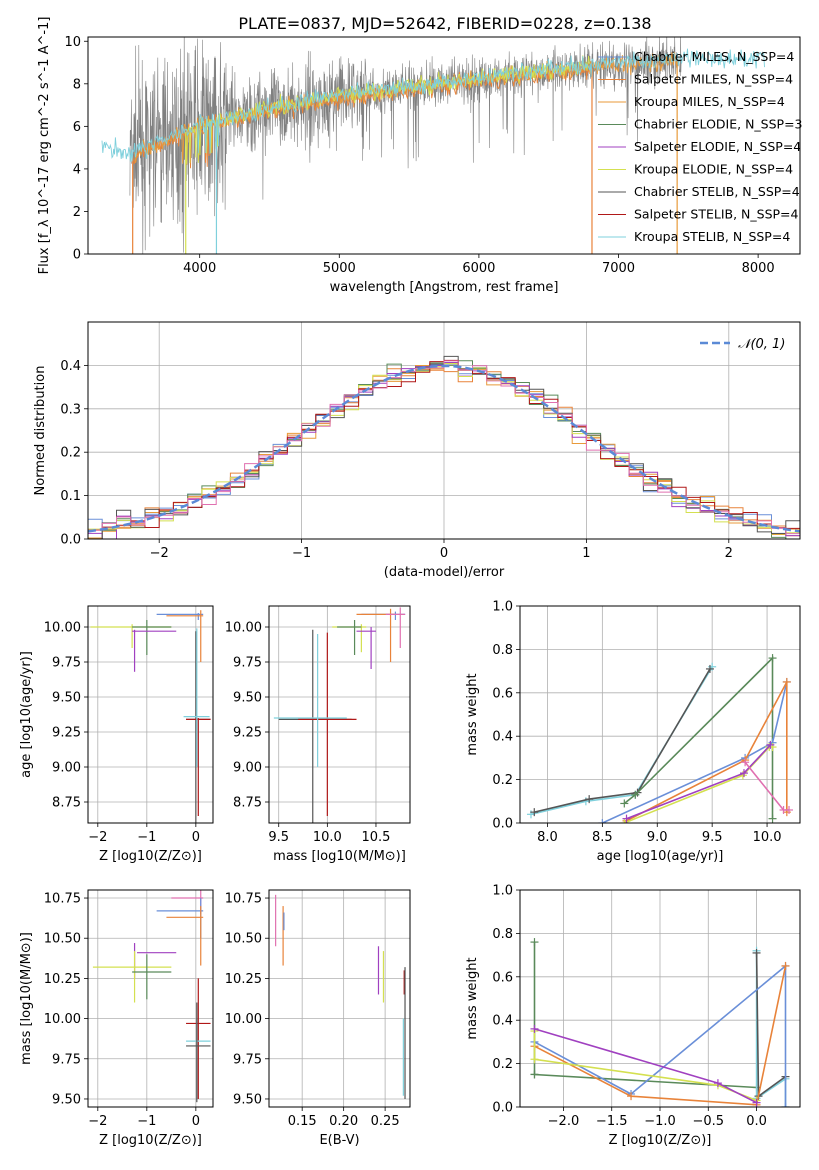  What do you see at coordinates (478, 268) in the screenshot?
I see `tick-label-x: 6000` at bounding box center [478, 268].